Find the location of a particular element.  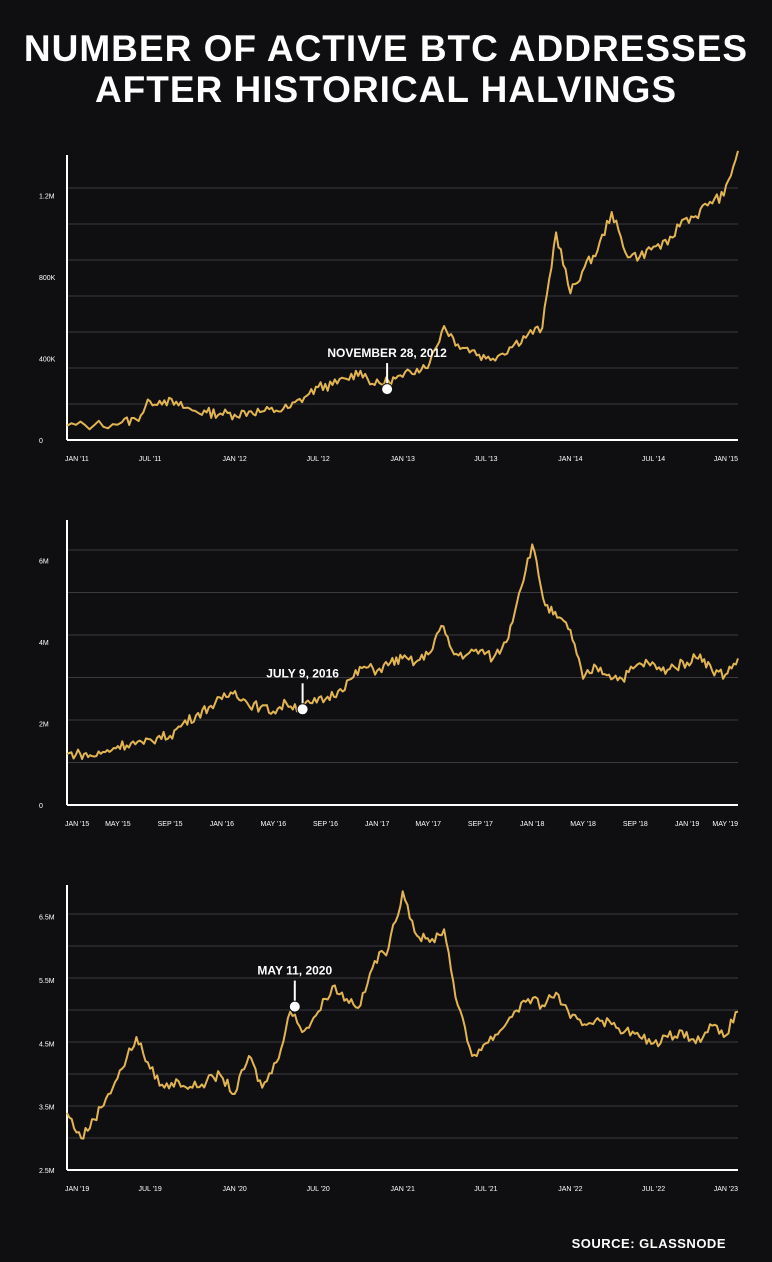

x-tick-label: JUL '13 is located at coordinates (485, 459).